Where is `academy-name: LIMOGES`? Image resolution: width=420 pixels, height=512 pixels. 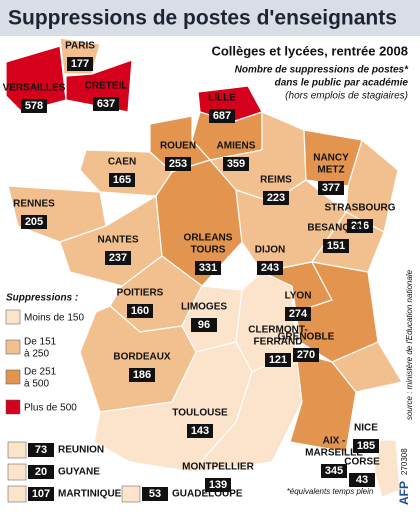
academy-name: LIMOGES is located at coordinates (204, 307).